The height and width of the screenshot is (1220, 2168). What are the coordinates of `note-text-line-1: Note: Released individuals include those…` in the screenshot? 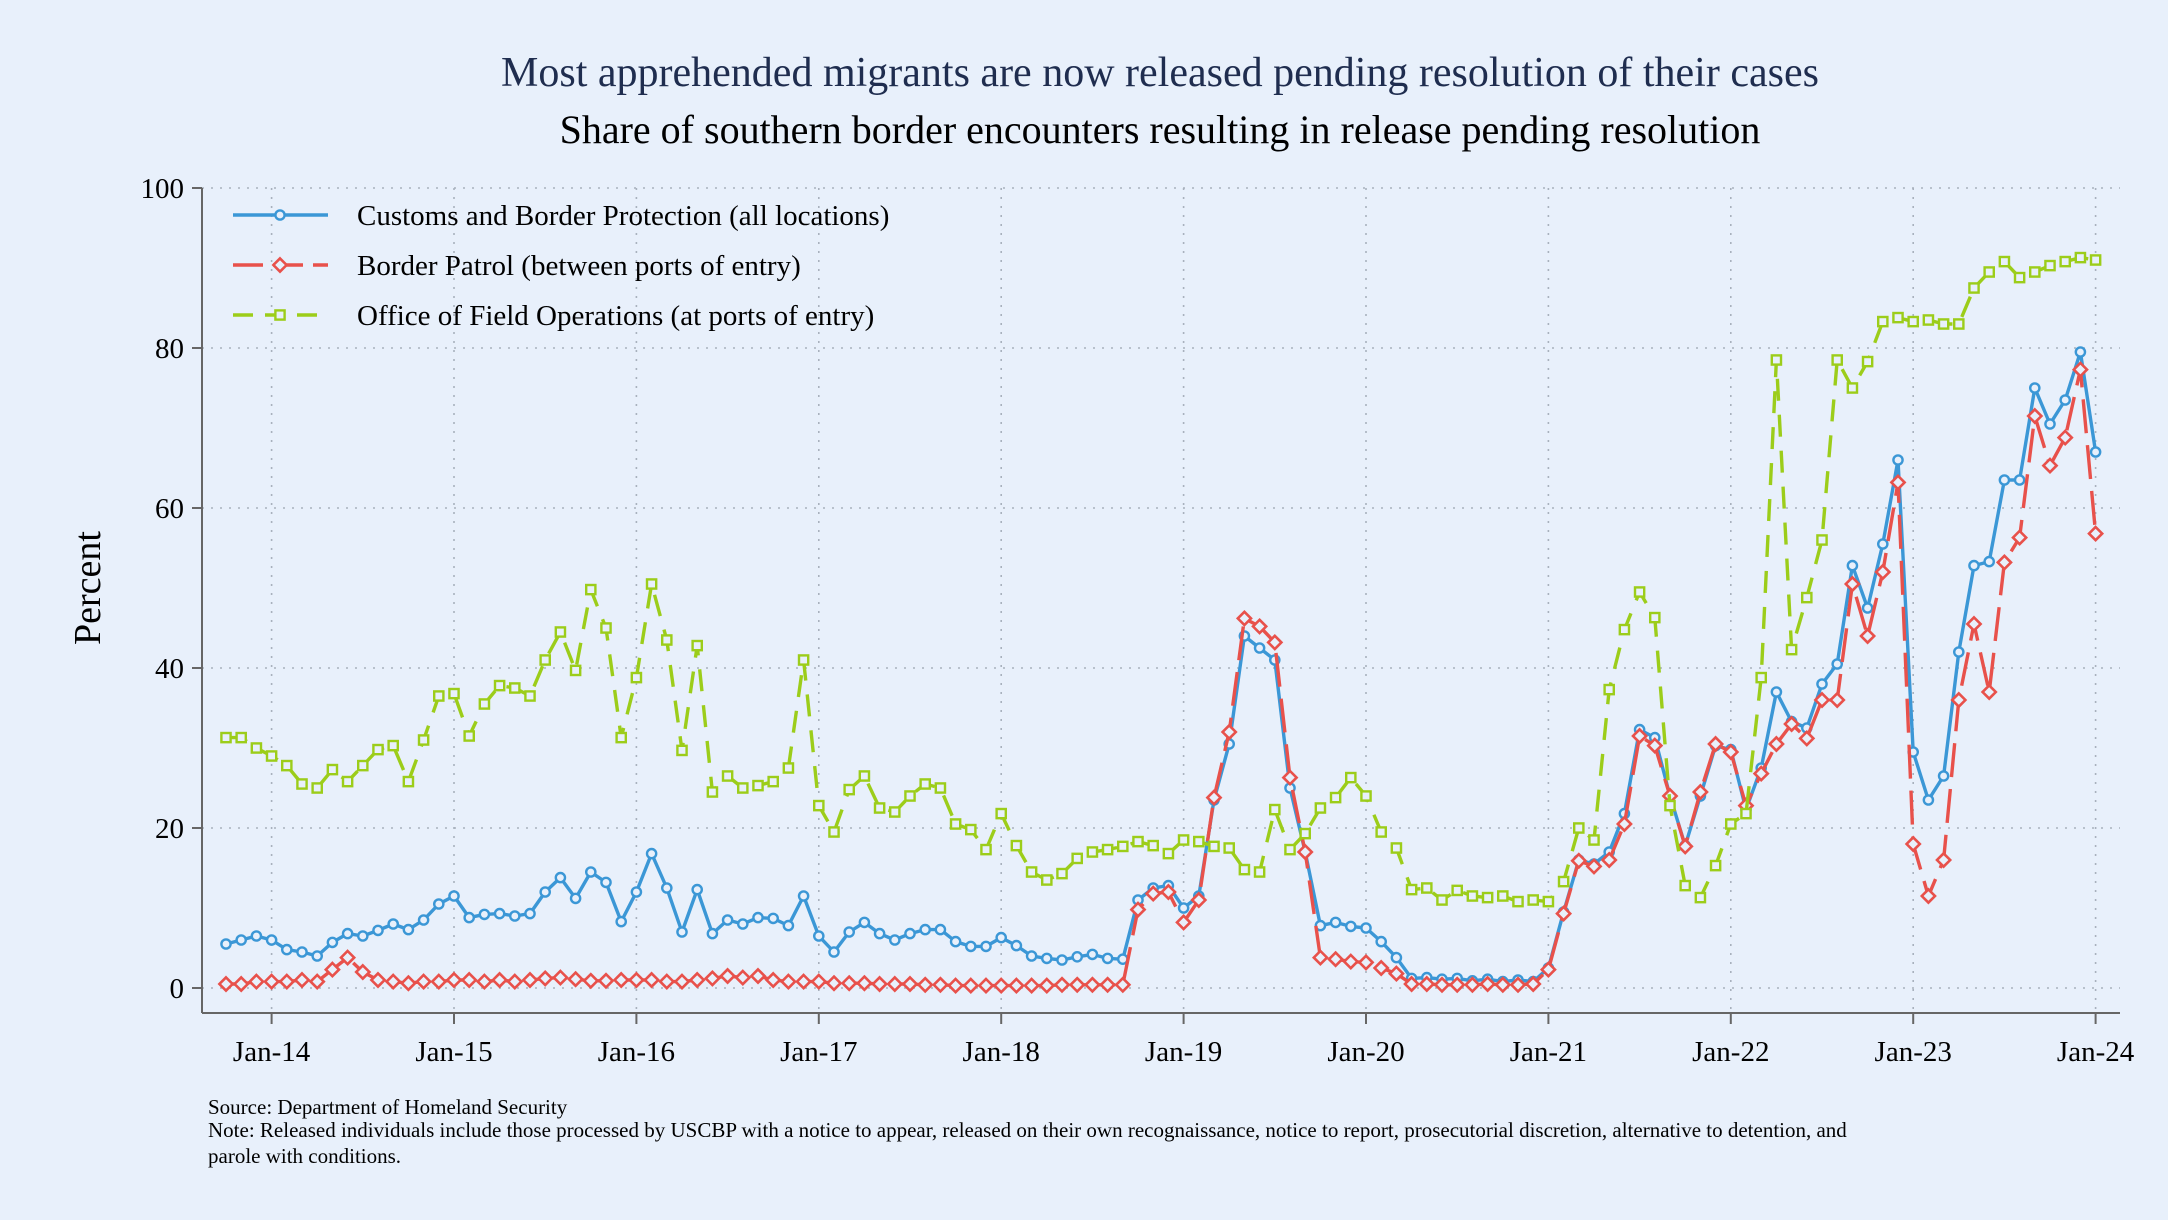 It's located at (1027, 1130).